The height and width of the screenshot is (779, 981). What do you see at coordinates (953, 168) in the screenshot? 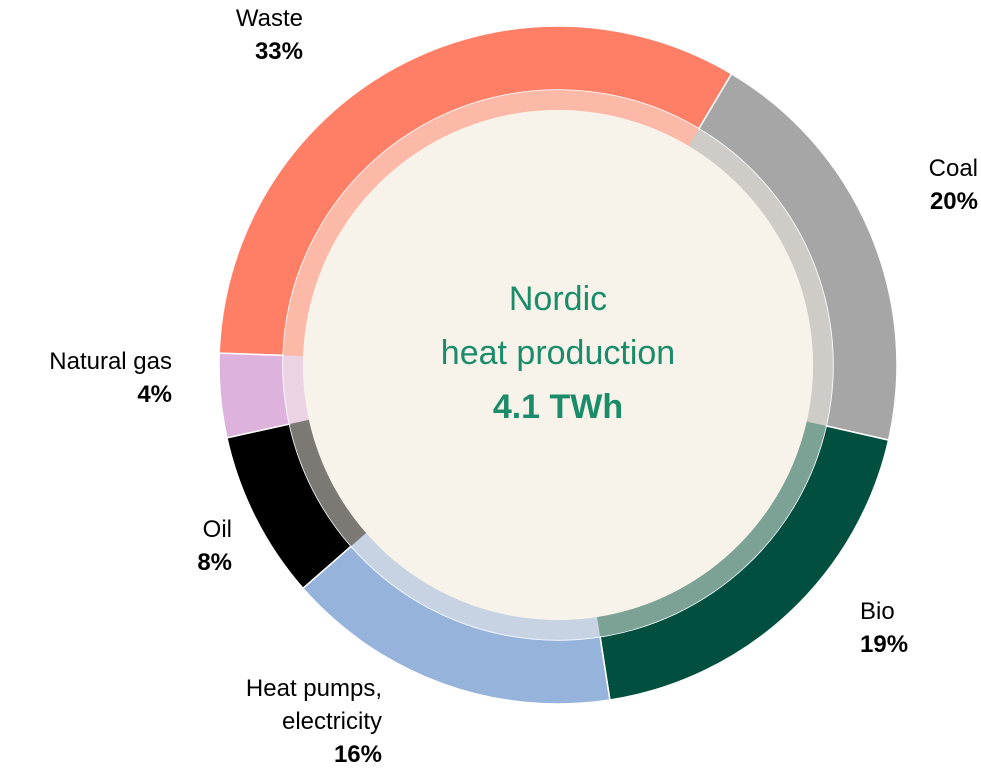
I see `slice-name: Coal` at bounding box center [953, 168].